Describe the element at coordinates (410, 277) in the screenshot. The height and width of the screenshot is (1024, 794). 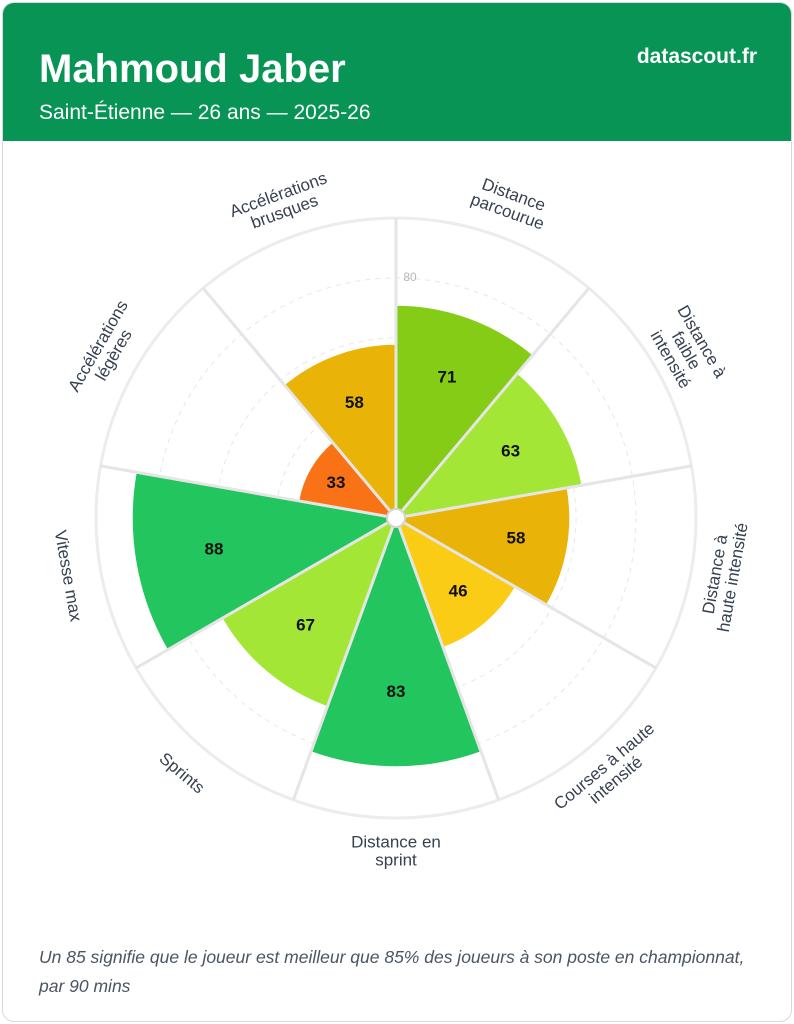
I see `tick-label: 80` at that location.